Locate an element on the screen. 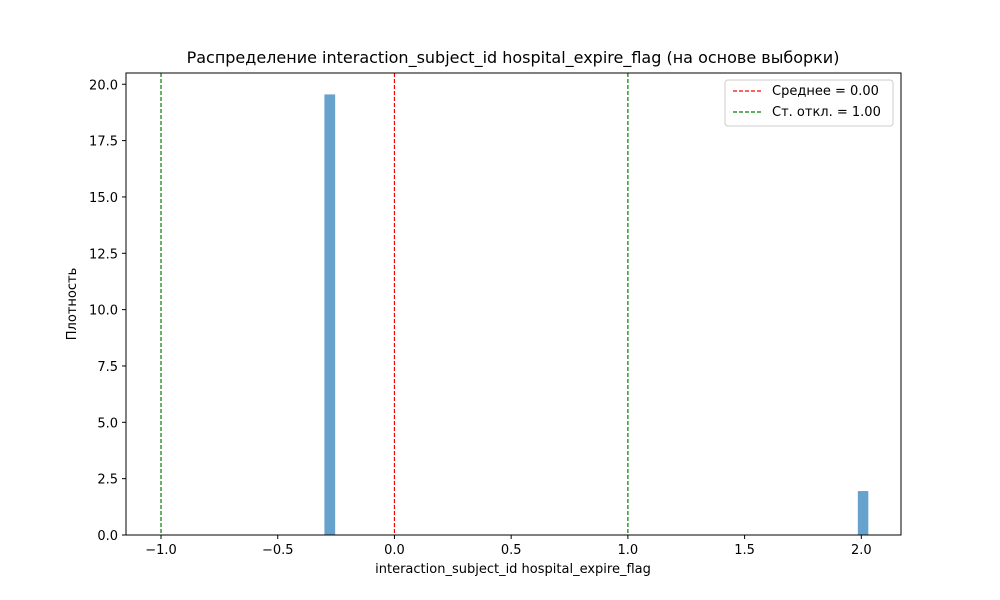  legend-frame is located at coordinates (809, 103).